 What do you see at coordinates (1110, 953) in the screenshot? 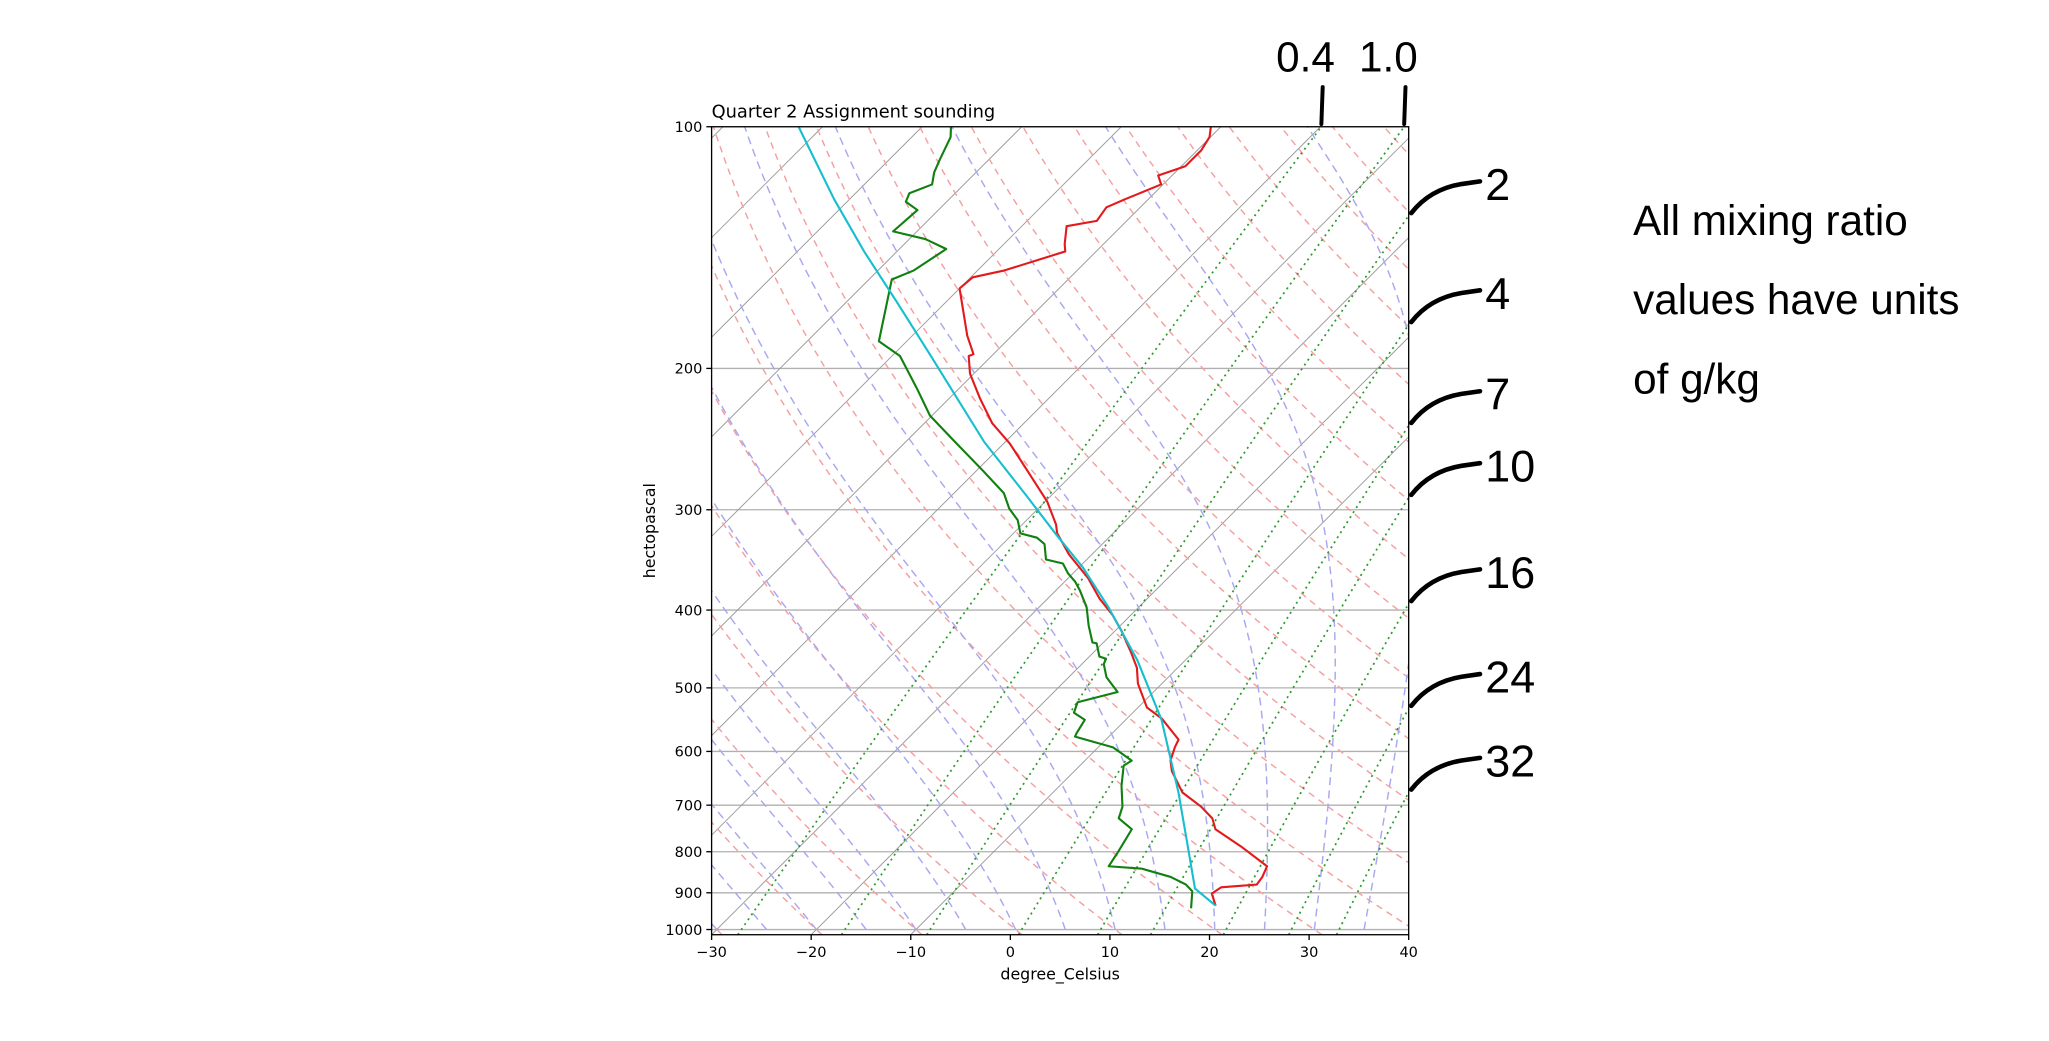
I see `x-tick-label: 10` at bounding box center [1110, 953].